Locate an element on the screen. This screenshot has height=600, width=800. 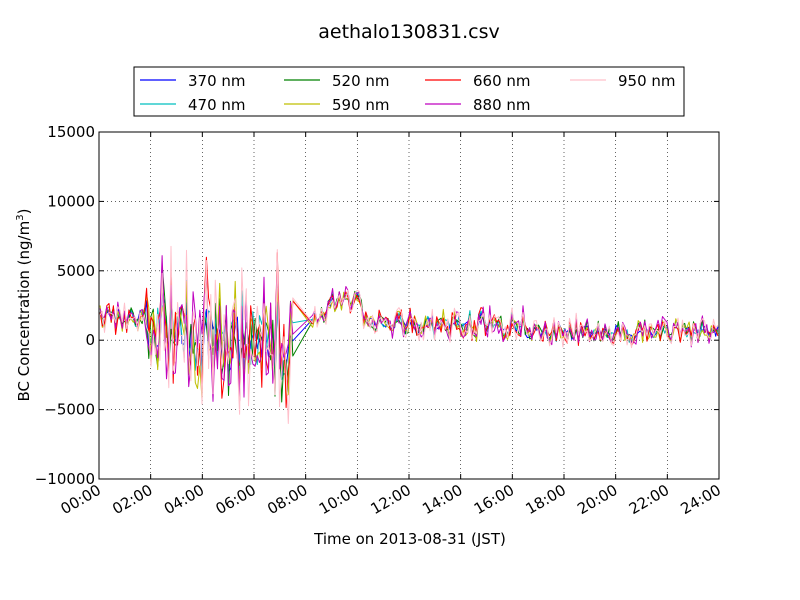
x-tick-label: 06:00 is located at coordinates (236, 499).